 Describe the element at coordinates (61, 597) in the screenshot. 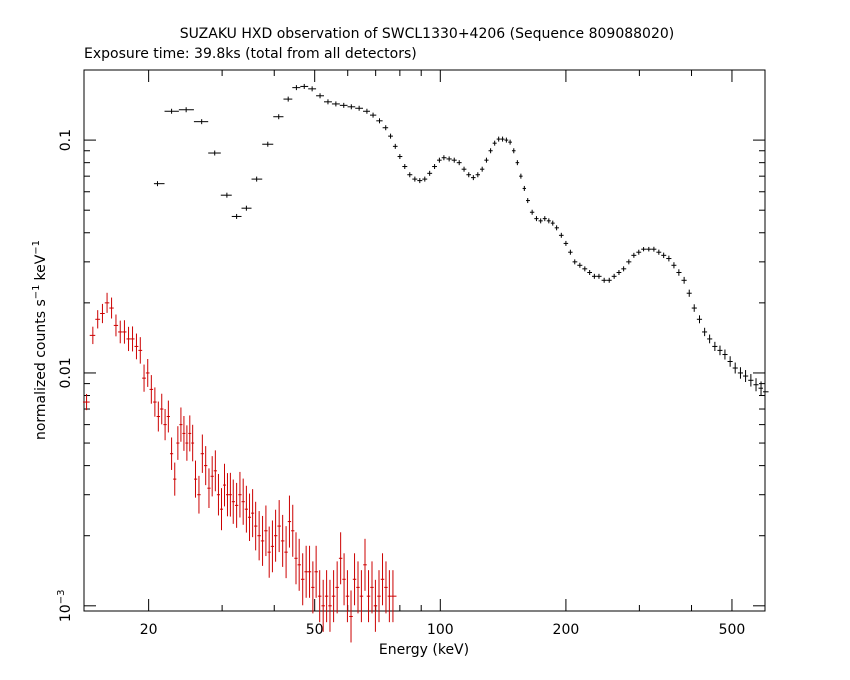

I see `y-tick-label-exp: −3` at that location.